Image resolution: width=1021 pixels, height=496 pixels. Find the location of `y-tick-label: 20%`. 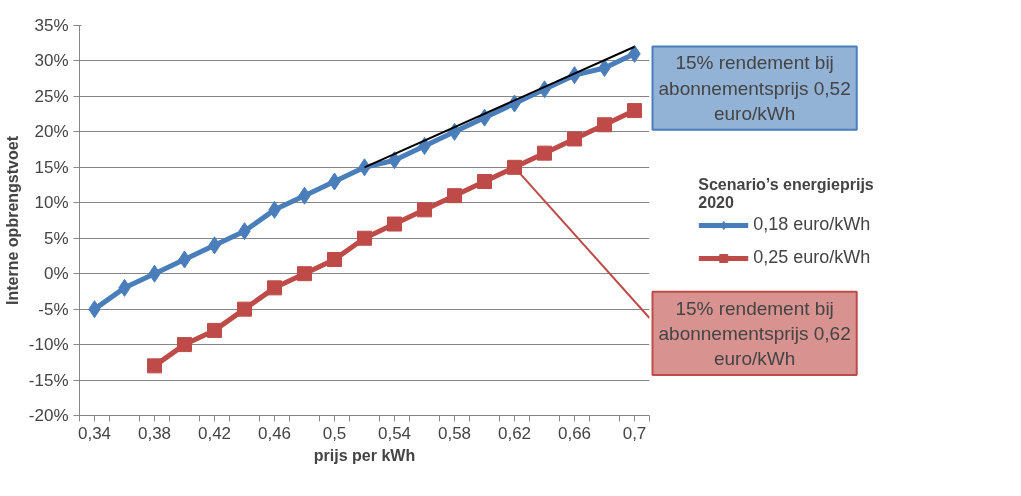

y-tick-label: 20% is located at coordinates (51, 132).